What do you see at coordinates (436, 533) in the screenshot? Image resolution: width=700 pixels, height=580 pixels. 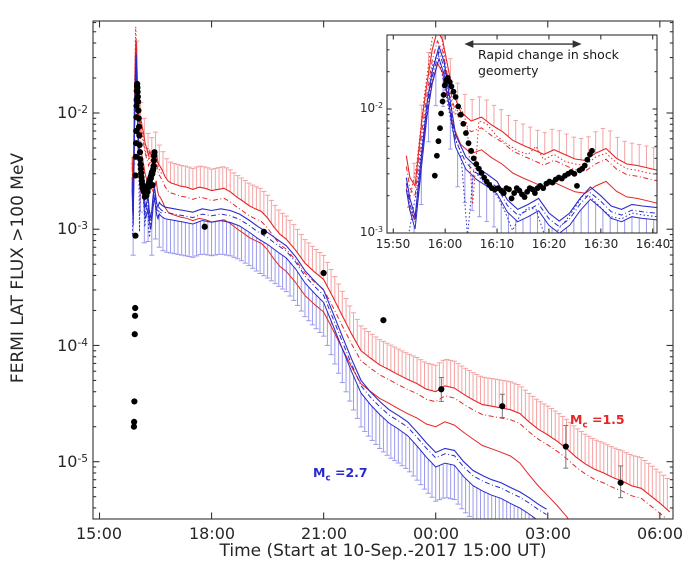 I see `x-tick-label: 00:00` at bounding box center [436, 533].